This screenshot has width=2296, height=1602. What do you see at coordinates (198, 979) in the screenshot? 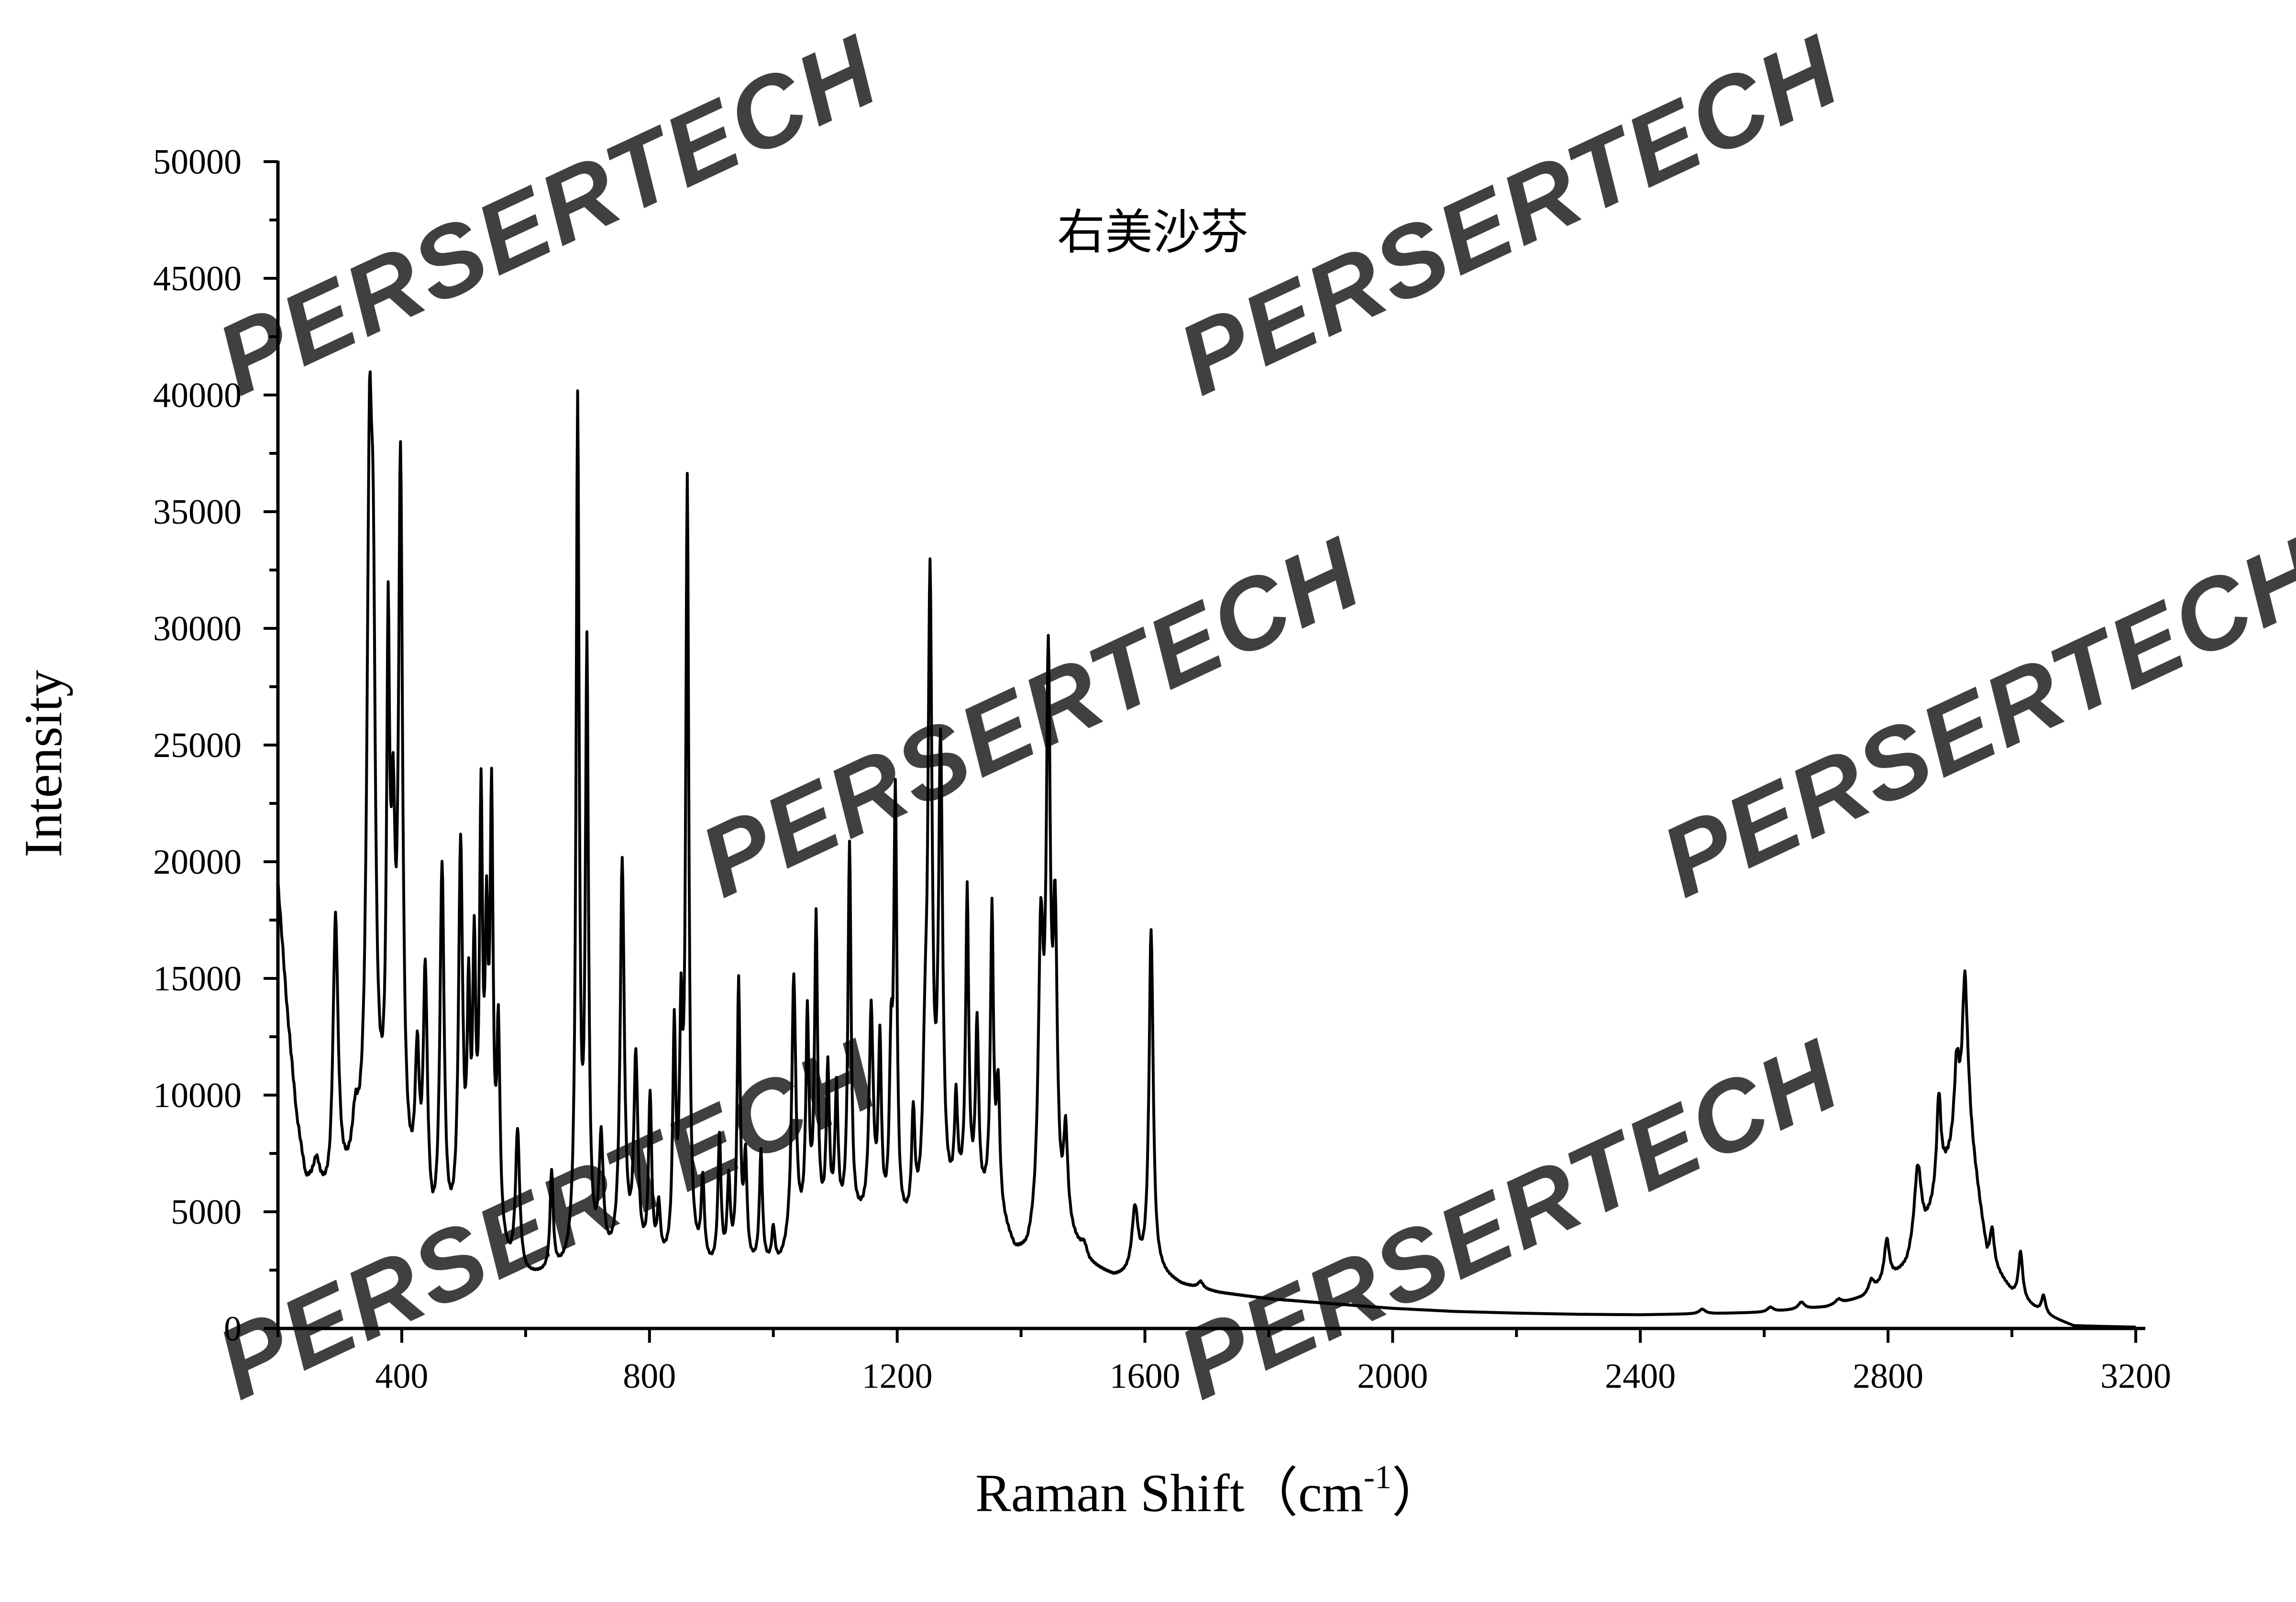
I see `y-tick-label: 15000` at bounding box center [198, 979].